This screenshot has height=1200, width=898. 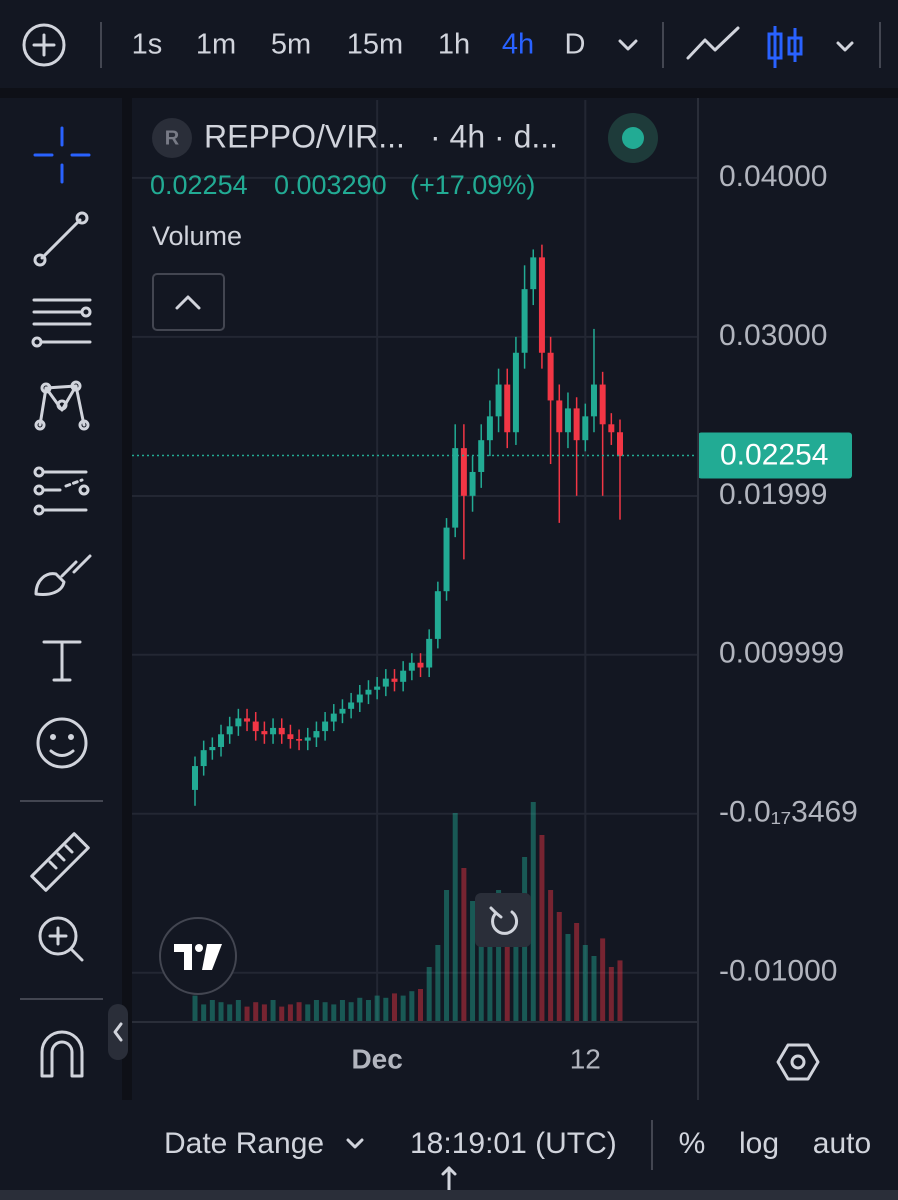 I want to click on emoji-tool, so click(x=62, y=743).